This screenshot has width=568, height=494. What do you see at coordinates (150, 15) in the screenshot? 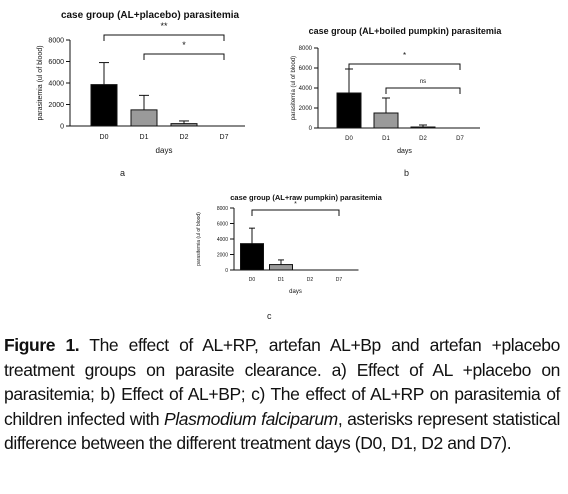
I see `chart-title: case group (AL+placebo) parasitemia` at bounding box center [150, 15].